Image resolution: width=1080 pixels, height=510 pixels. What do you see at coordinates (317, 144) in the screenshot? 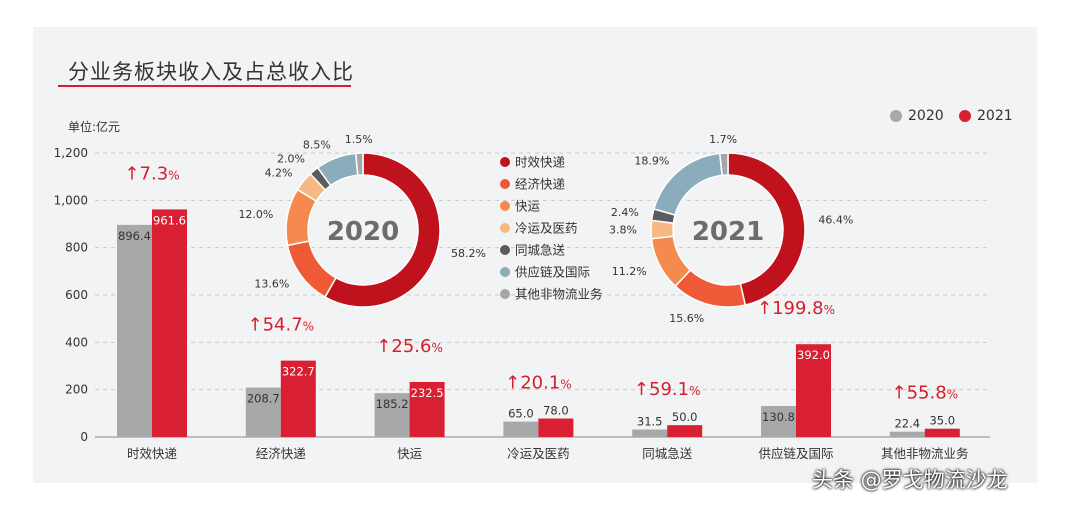
I see `donut-value-label: 8.5%` at bounding box center [317, 144].